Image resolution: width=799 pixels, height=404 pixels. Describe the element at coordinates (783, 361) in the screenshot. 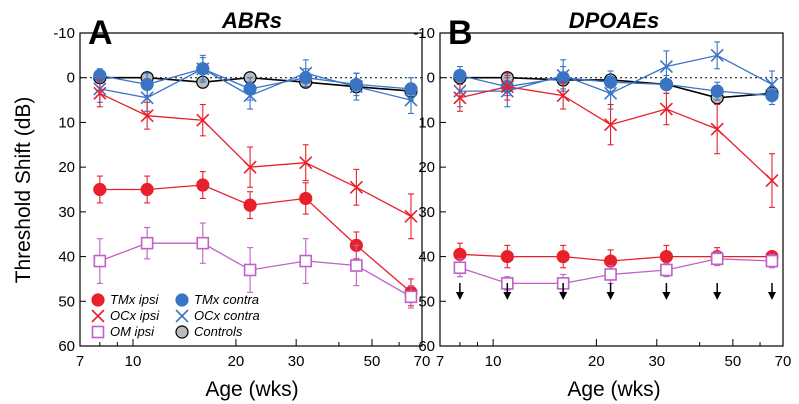

I see `panel-b-x-tick-label: 70` at that location.